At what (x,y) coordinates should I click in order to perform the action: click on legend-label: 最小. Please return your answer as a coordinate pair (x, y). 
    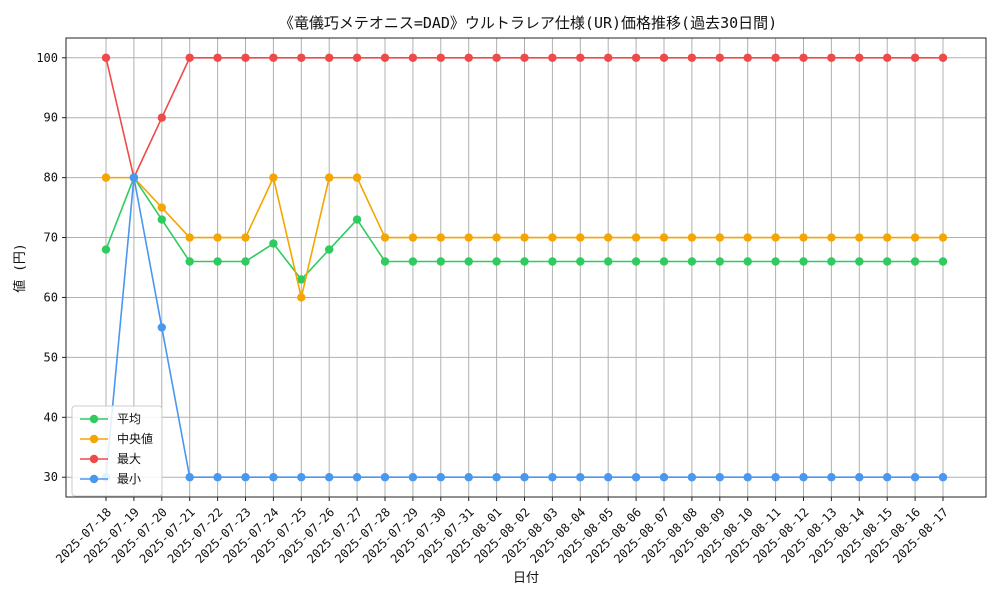
    Looking at the image, I should click on (129, 479).